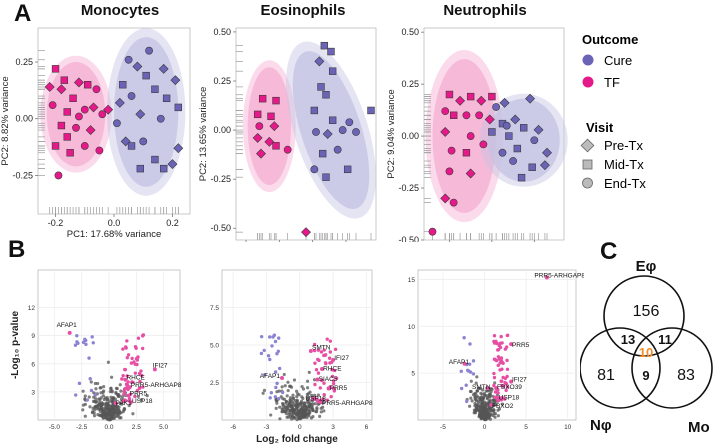 The width and height of the screenshot is (720, 448). Describe the element at coordinates (665, 339) in the screenshot. I see `venn-count-eo-mono: 11` at that location.